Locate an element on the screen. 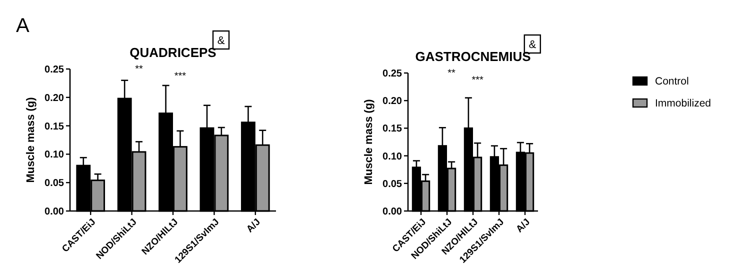  legend-label: Control is located at coordinates (672, 82).